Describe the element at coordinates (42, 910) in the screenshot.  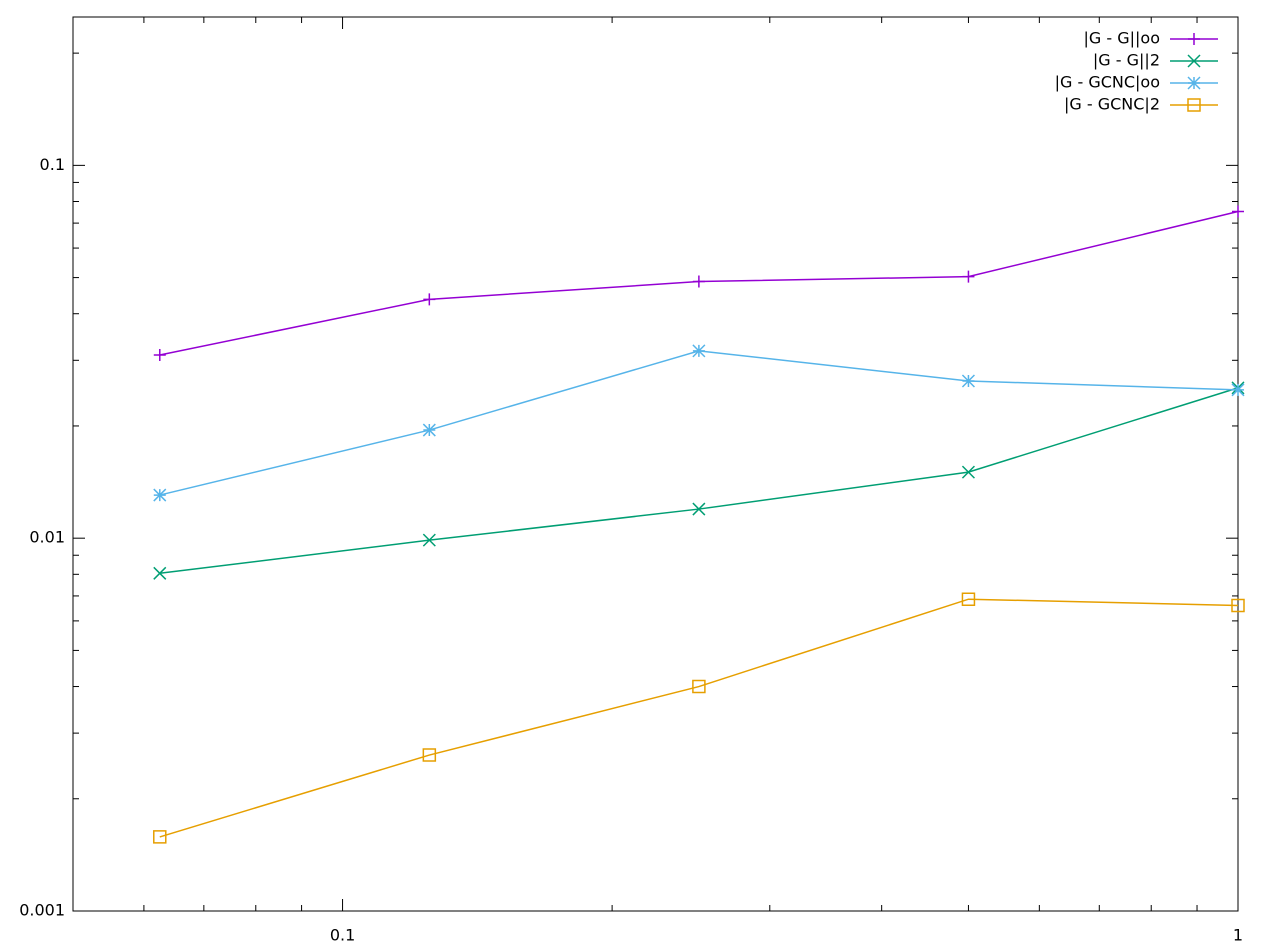
I see `y-tick-label: 0.001` at that location.